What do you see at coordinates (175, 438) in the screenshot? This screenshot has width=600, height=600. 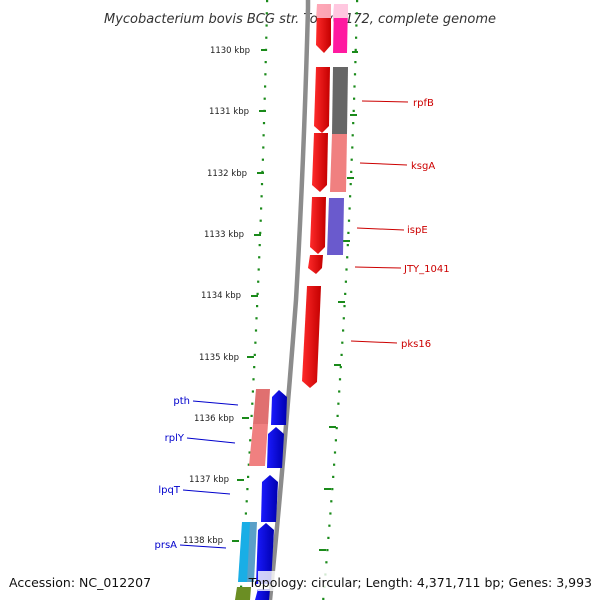 I see `gene-label-rply: rplY` at bounding box center [175, 438].